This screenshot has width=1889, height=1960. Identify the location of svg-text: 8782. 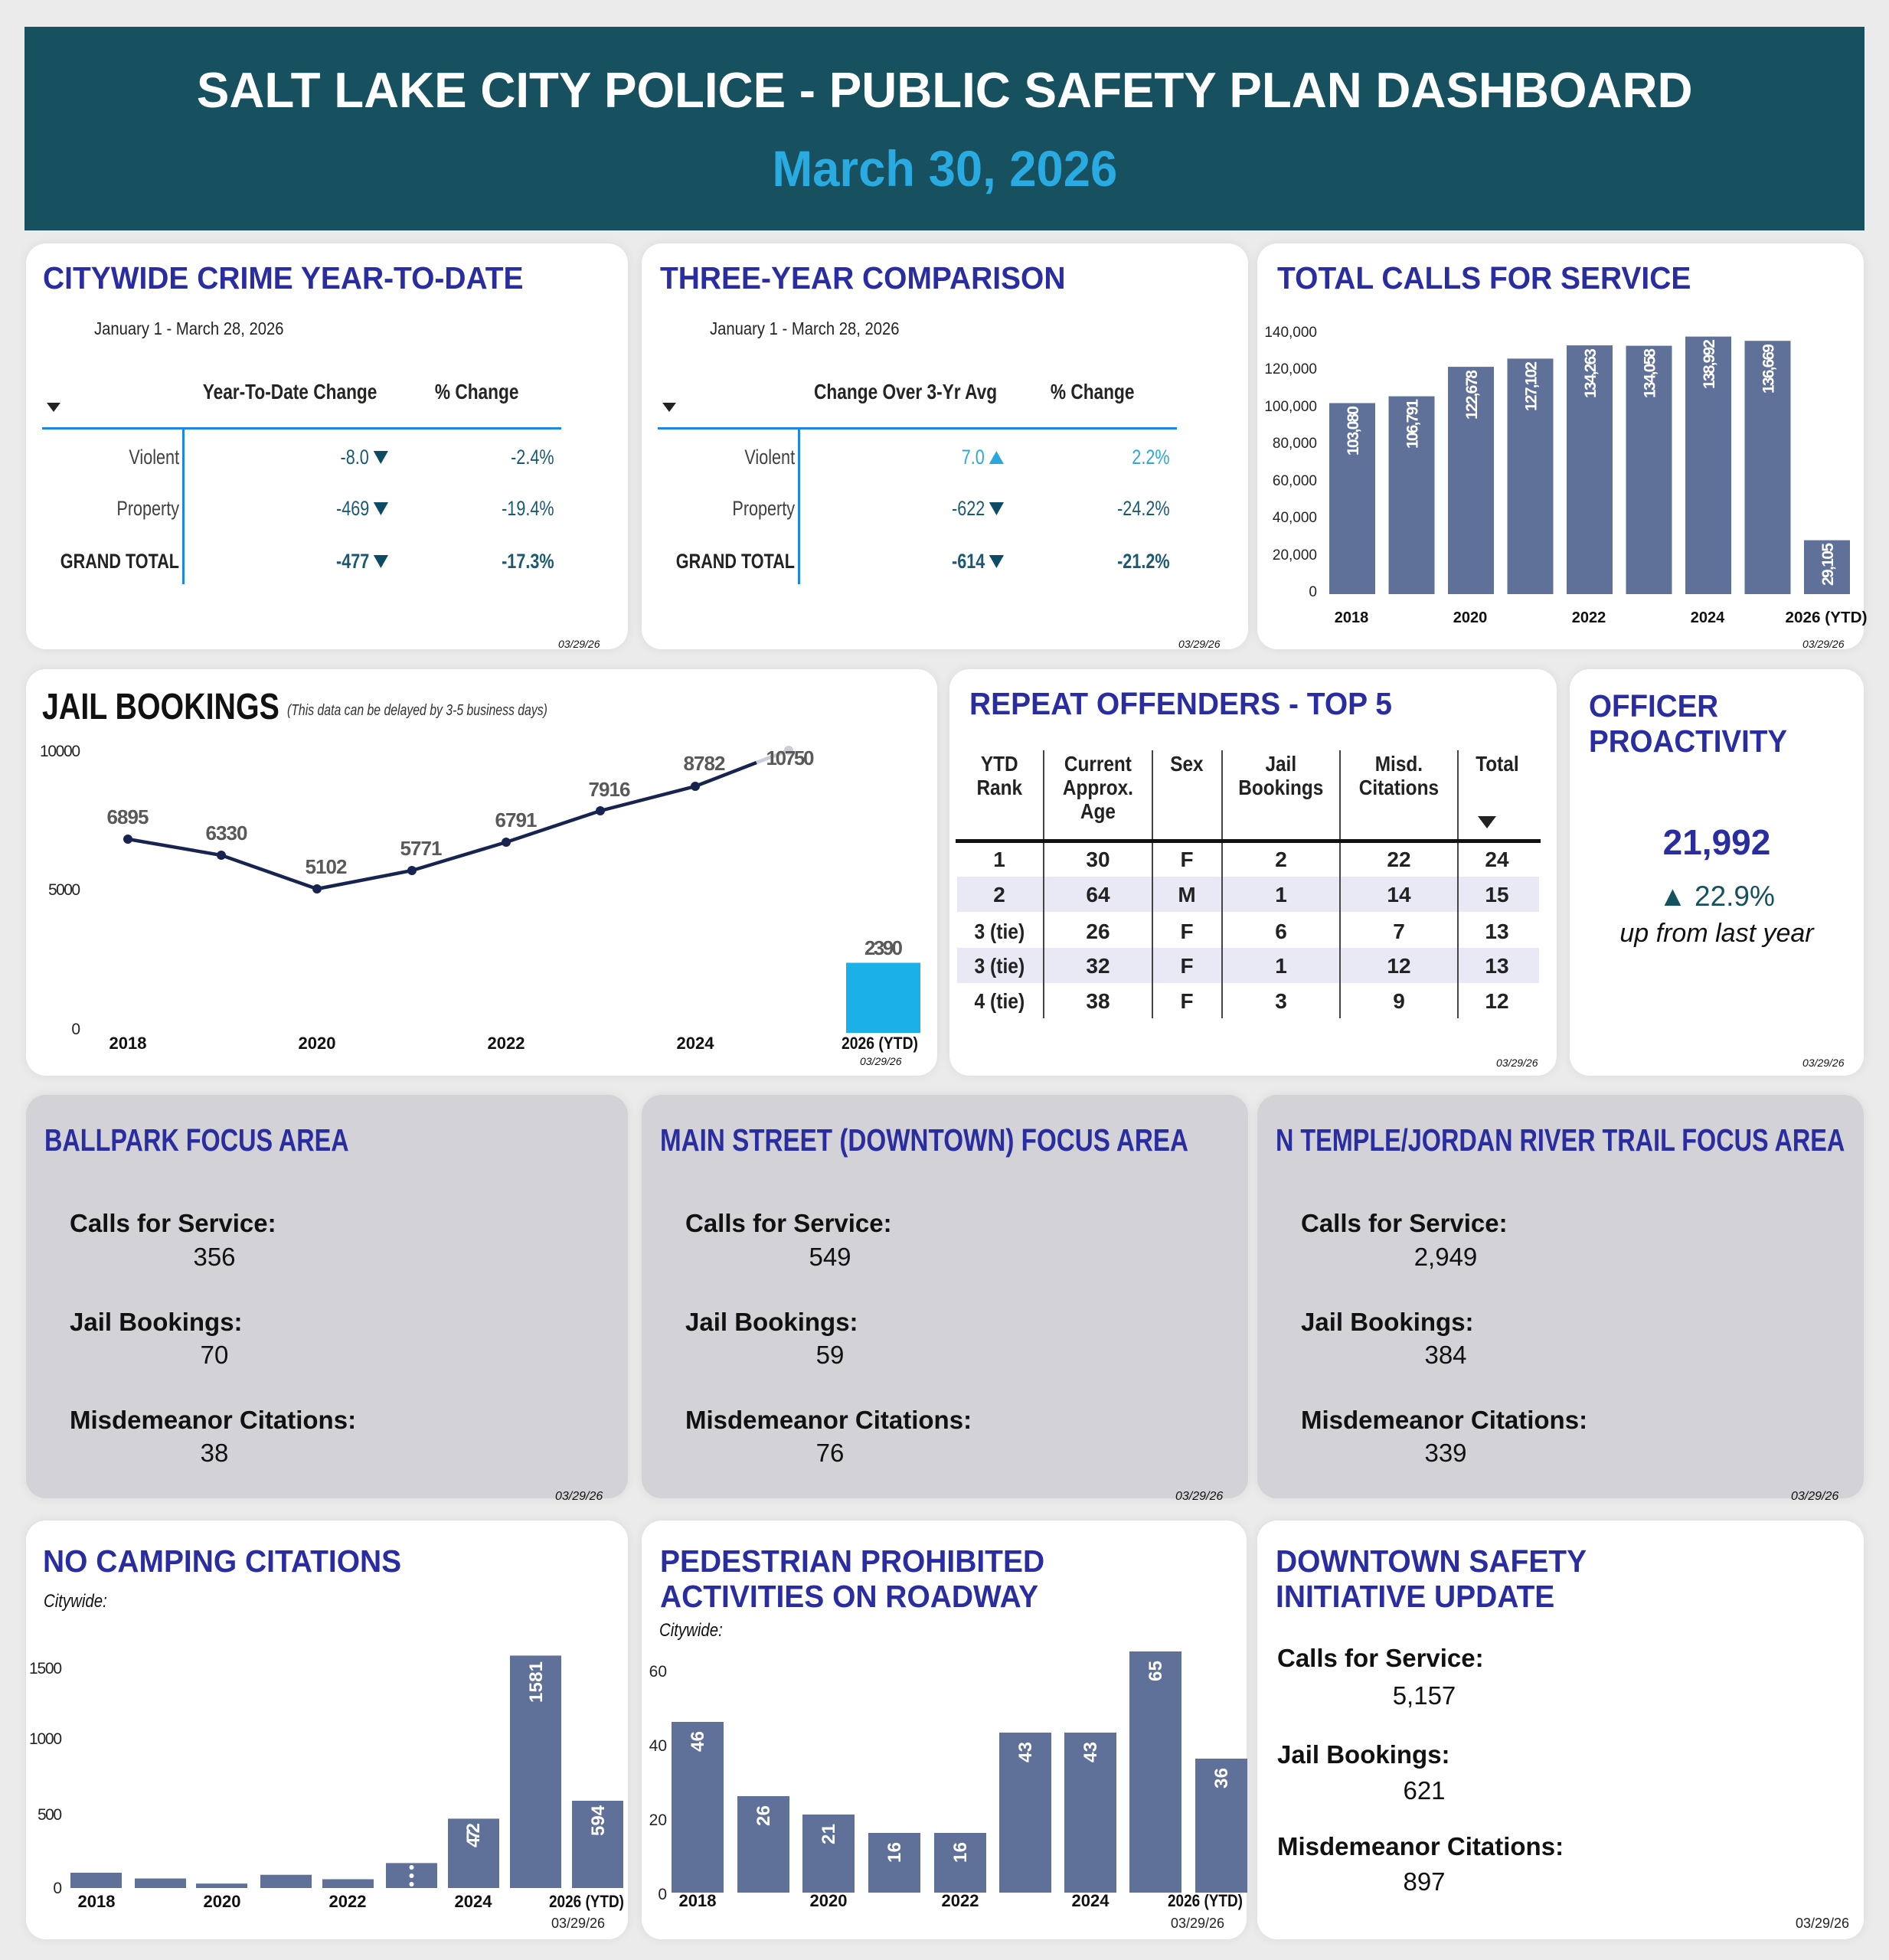
(705, 763).